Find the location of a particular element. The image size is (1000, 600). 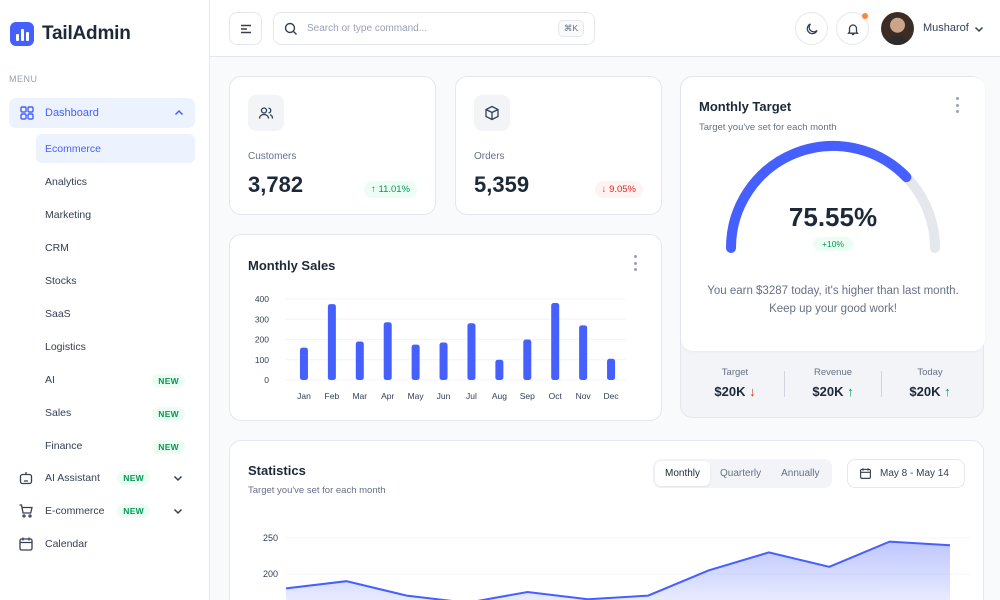

date-range-label: May 8 - May 14 is located at coordinates (914, 473).